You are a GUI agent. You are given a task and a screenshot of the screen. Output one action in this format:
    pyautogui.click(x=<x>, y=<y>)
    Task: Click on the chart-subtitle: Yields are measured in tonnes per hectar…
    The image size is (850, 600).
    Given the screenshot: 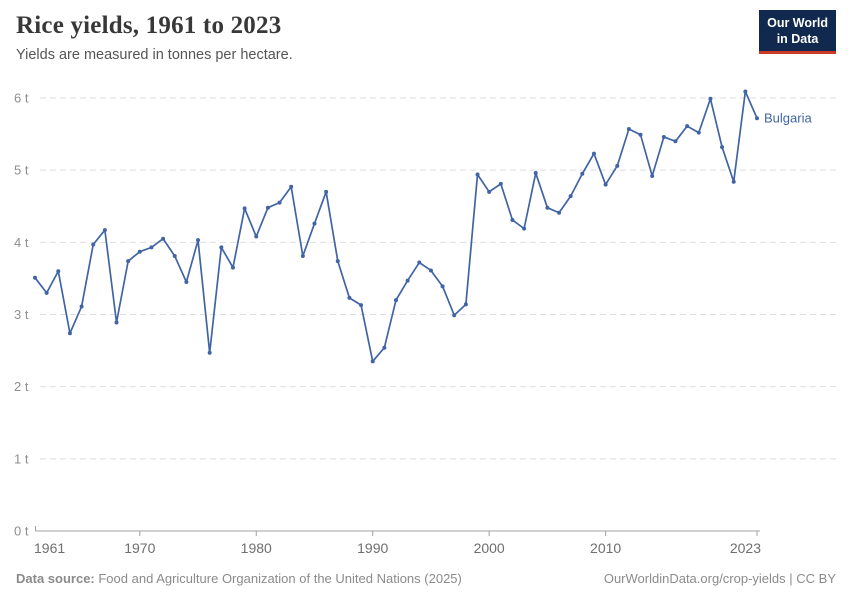 What is the action you would take?
    pyautogui.click(x=154, y=55)
    